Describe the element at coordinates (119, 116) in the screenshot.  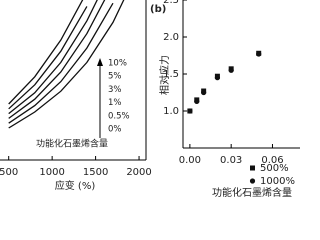
I see `legend-label: 0.5%` at that location.